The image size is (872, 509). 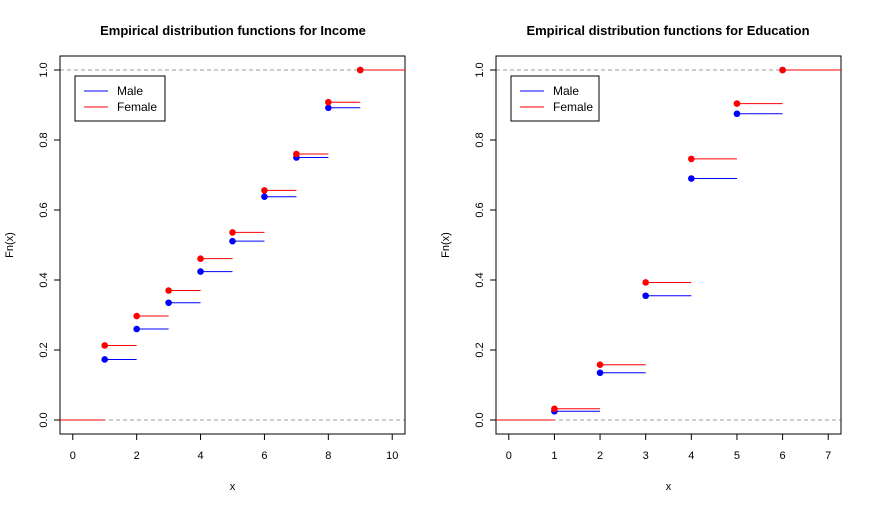 What do you see at coordinates (828, 456) in the screenshot?
I see `x-tick-label: 7` at bounding box center [828, 456].